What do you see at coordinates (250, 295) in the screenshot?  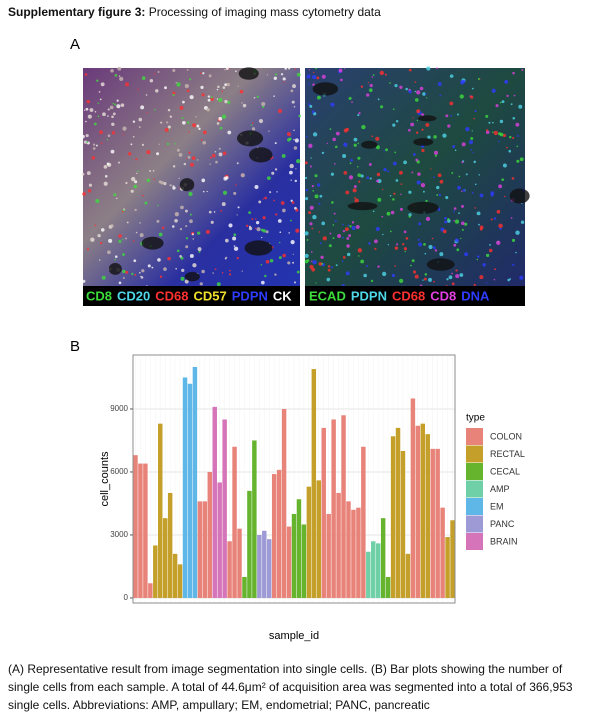 I see `marker-label: PDPN` at bounding box center [250, 295].